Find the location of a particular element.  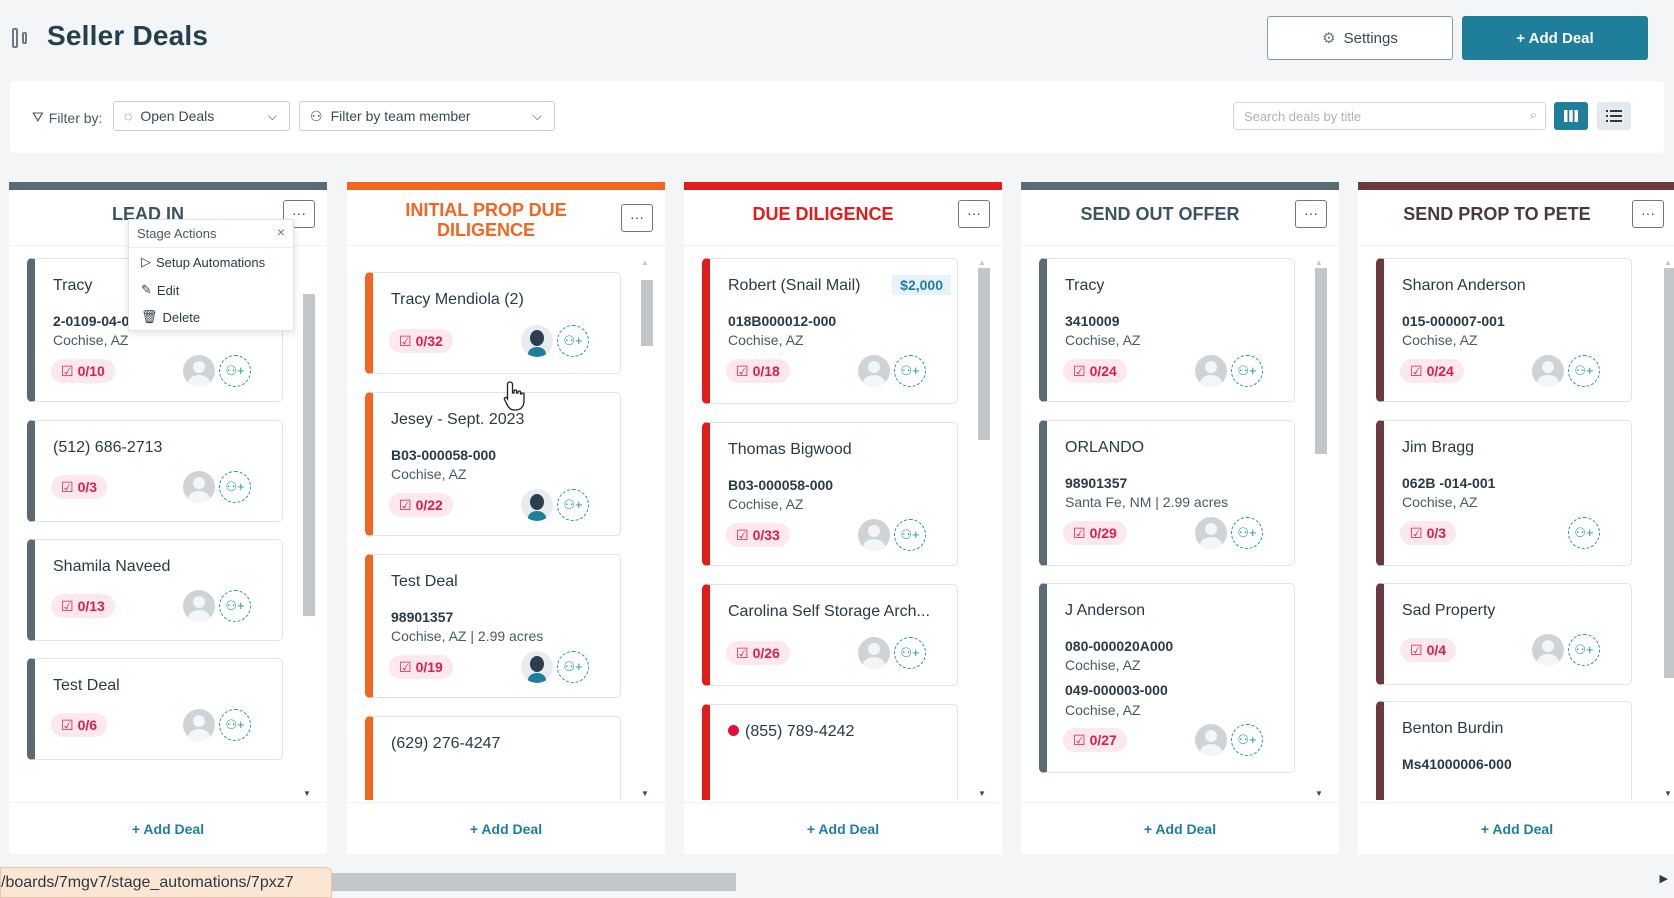

deal-card: (629) 276-4247 is located at coordinates (493, 758).